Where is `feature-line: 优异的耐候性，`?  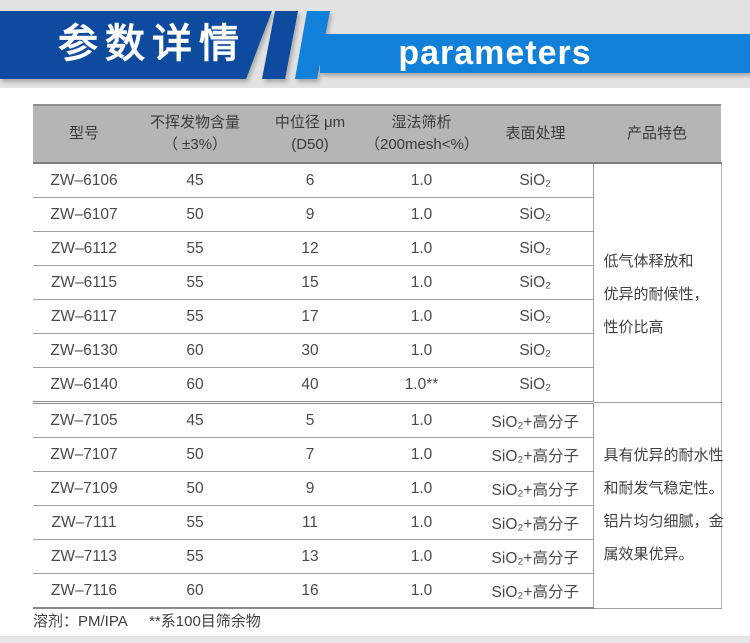 feature-line: 优异的耐候性， is located at coordinates (656, 294).